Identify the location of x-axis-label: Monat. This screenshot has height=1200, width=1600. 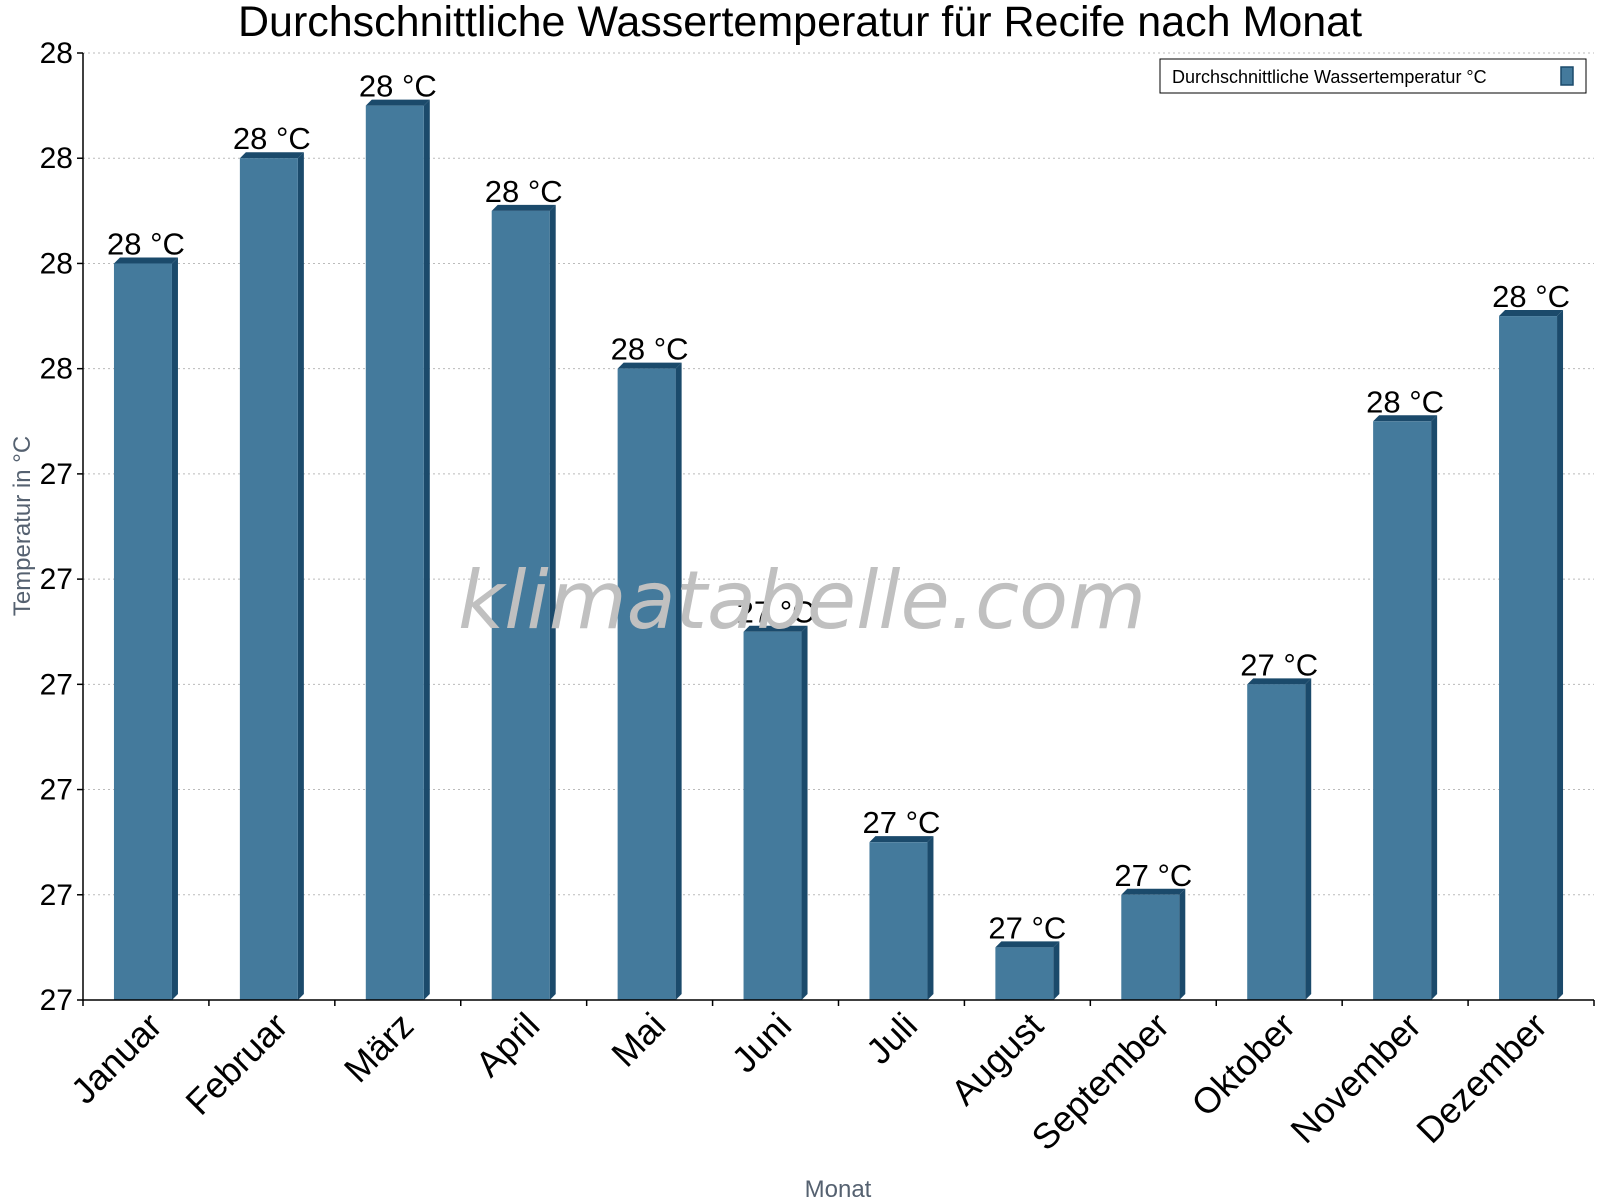
(838, 1188).